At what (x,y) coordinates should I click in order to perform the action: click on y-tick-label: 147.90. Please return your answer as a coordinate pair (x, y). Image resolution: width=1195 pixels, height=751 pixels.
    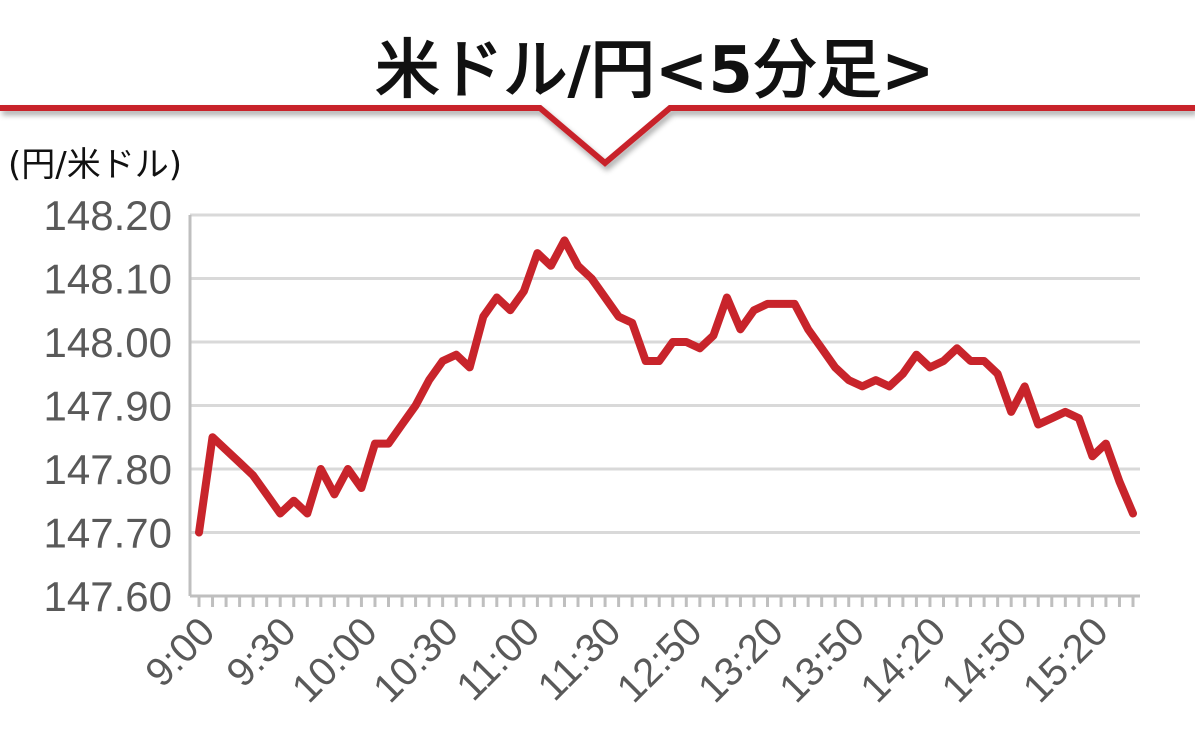
    Looking at the image, I should click on (108, 406).